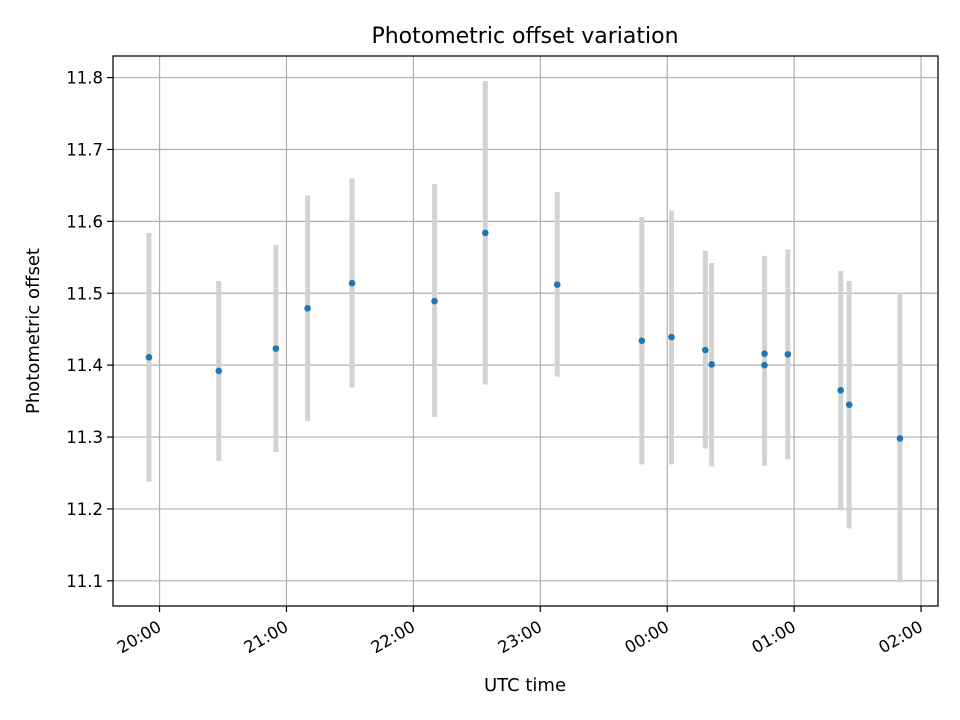  What do you see at coordinates (89, 330) in the screenshot?
I see `y-axis-ticks: 11.1 11.2 11.3 11.4 11.5 11.6 11.7 11.8` at bounding box center [89, 330].